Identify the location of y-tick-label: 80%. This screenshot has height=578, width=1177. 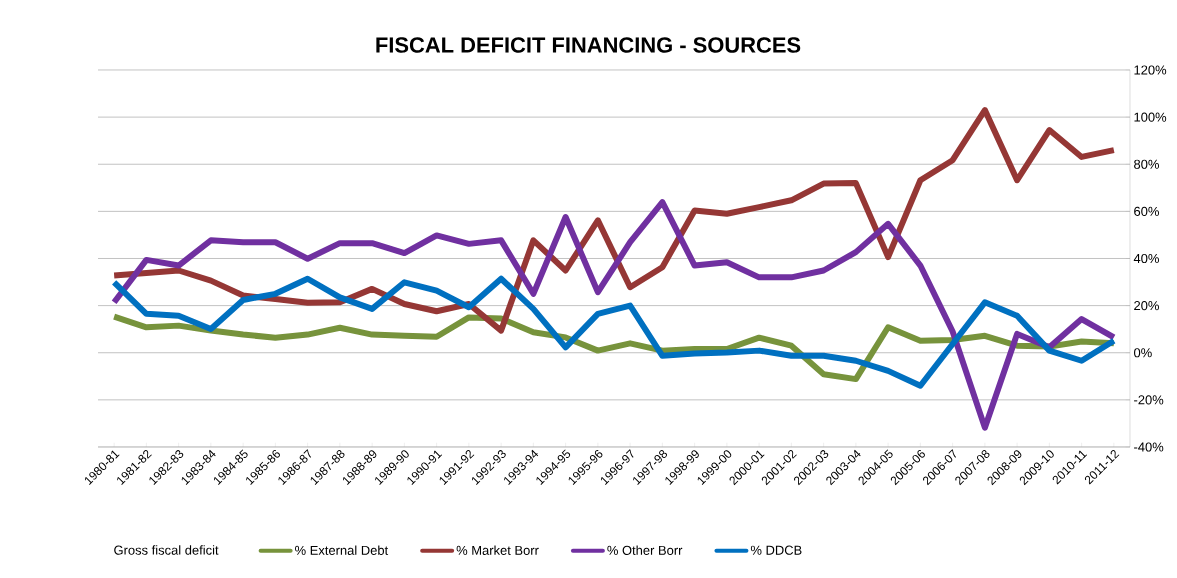
(1146, 164).